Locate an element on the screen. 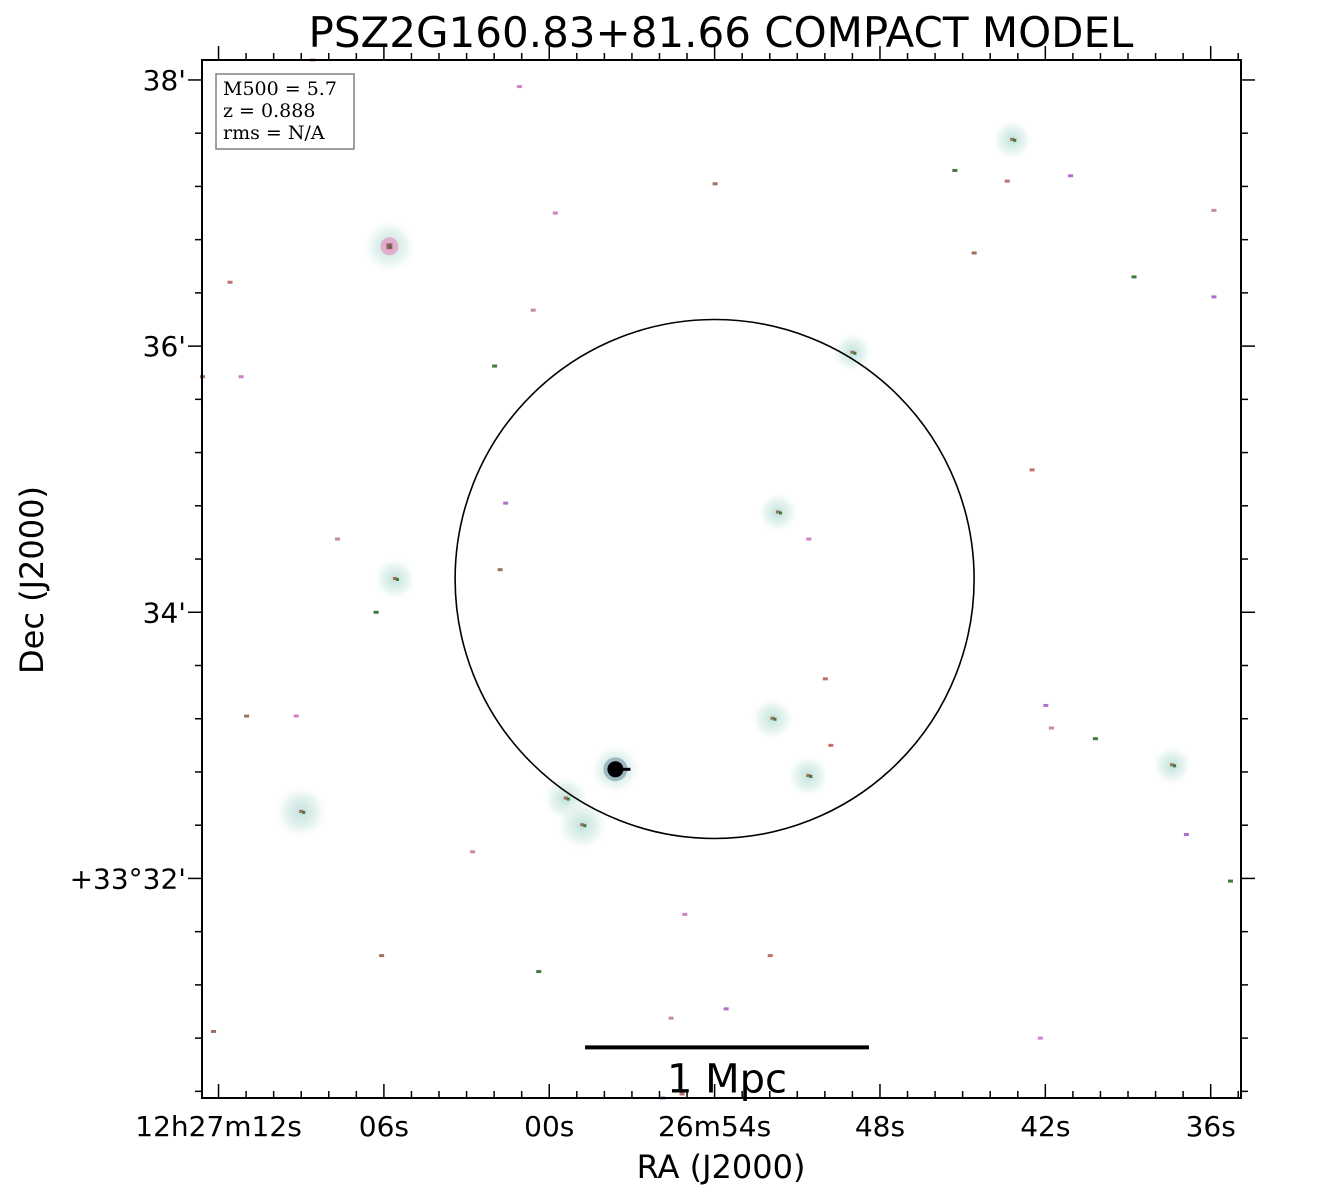 This screenshot has width=1321, height=1200. x-tick-labels: 12h27m12s 06s 00s 26m54s 48s 42s 36s is located at coordinates (685, 1126).